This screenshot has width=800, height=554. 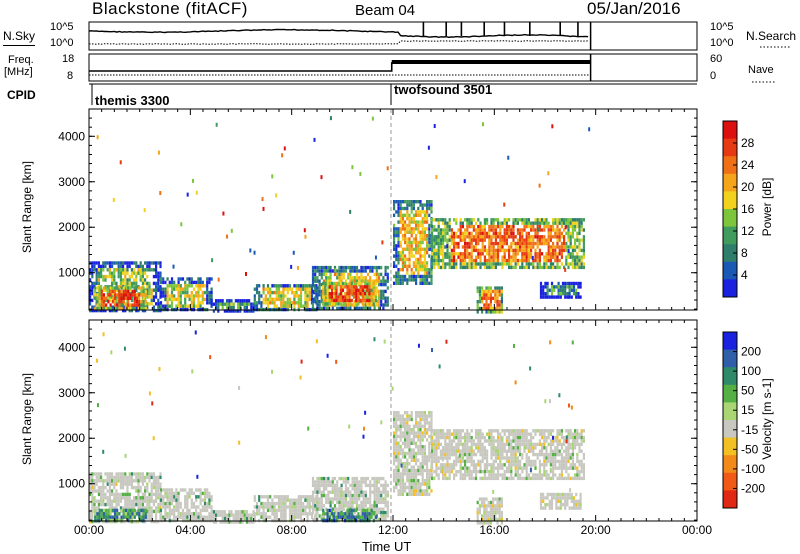 I want to click on noise-right-tick-bottom: 10^0, so click(x=722, y=43).